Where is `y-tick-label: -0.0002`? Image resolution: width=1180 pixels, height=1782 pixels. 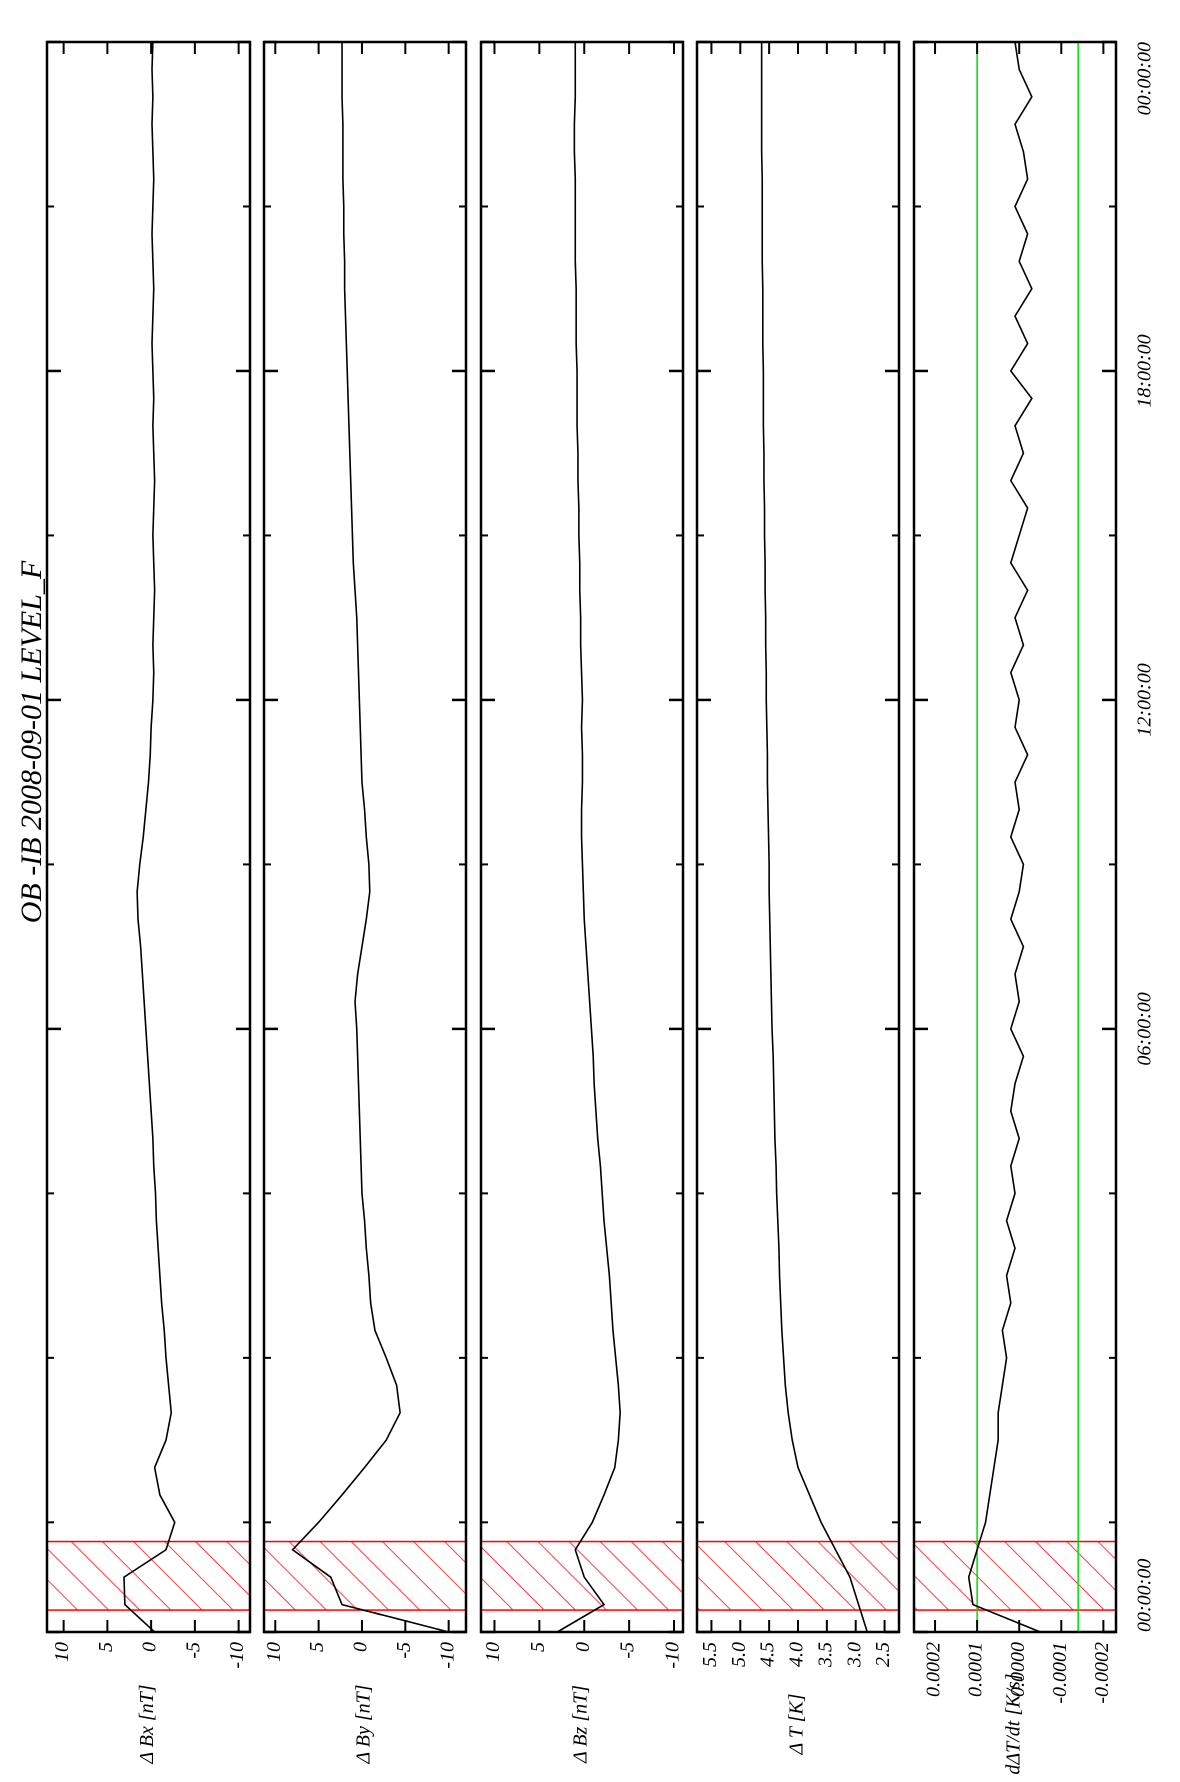 y-tick-label: -0.0002 is located at coordinates (1102, 1673).